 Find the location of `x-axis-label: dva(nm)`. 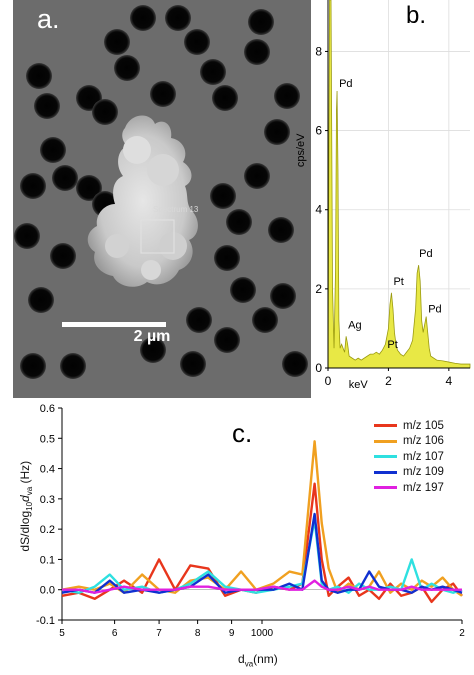

x-axis-label: dva(nm) is located at coordinates (258, 660).